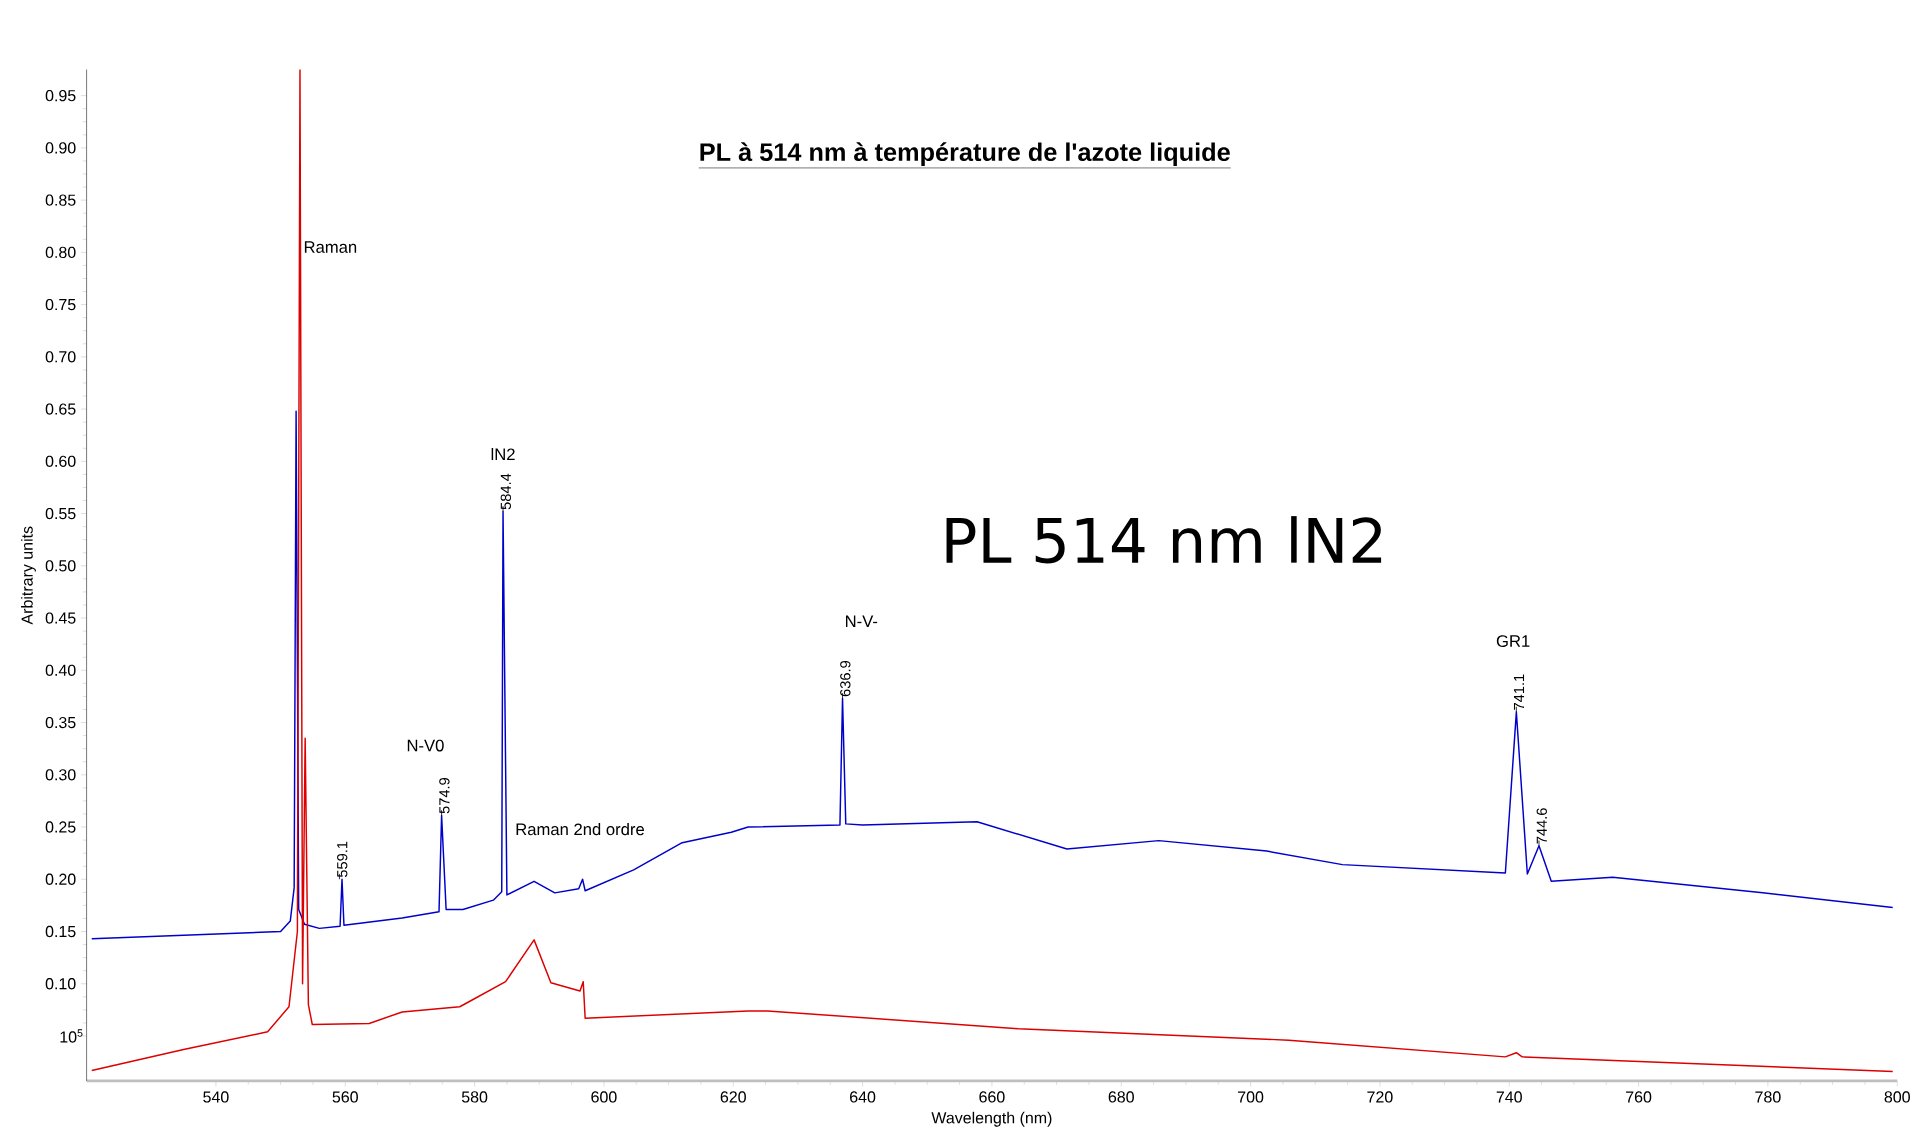  Describe the element at coordinates (60, 984) in the screenshot. I see `y-tick-label: 0.10` at that location.